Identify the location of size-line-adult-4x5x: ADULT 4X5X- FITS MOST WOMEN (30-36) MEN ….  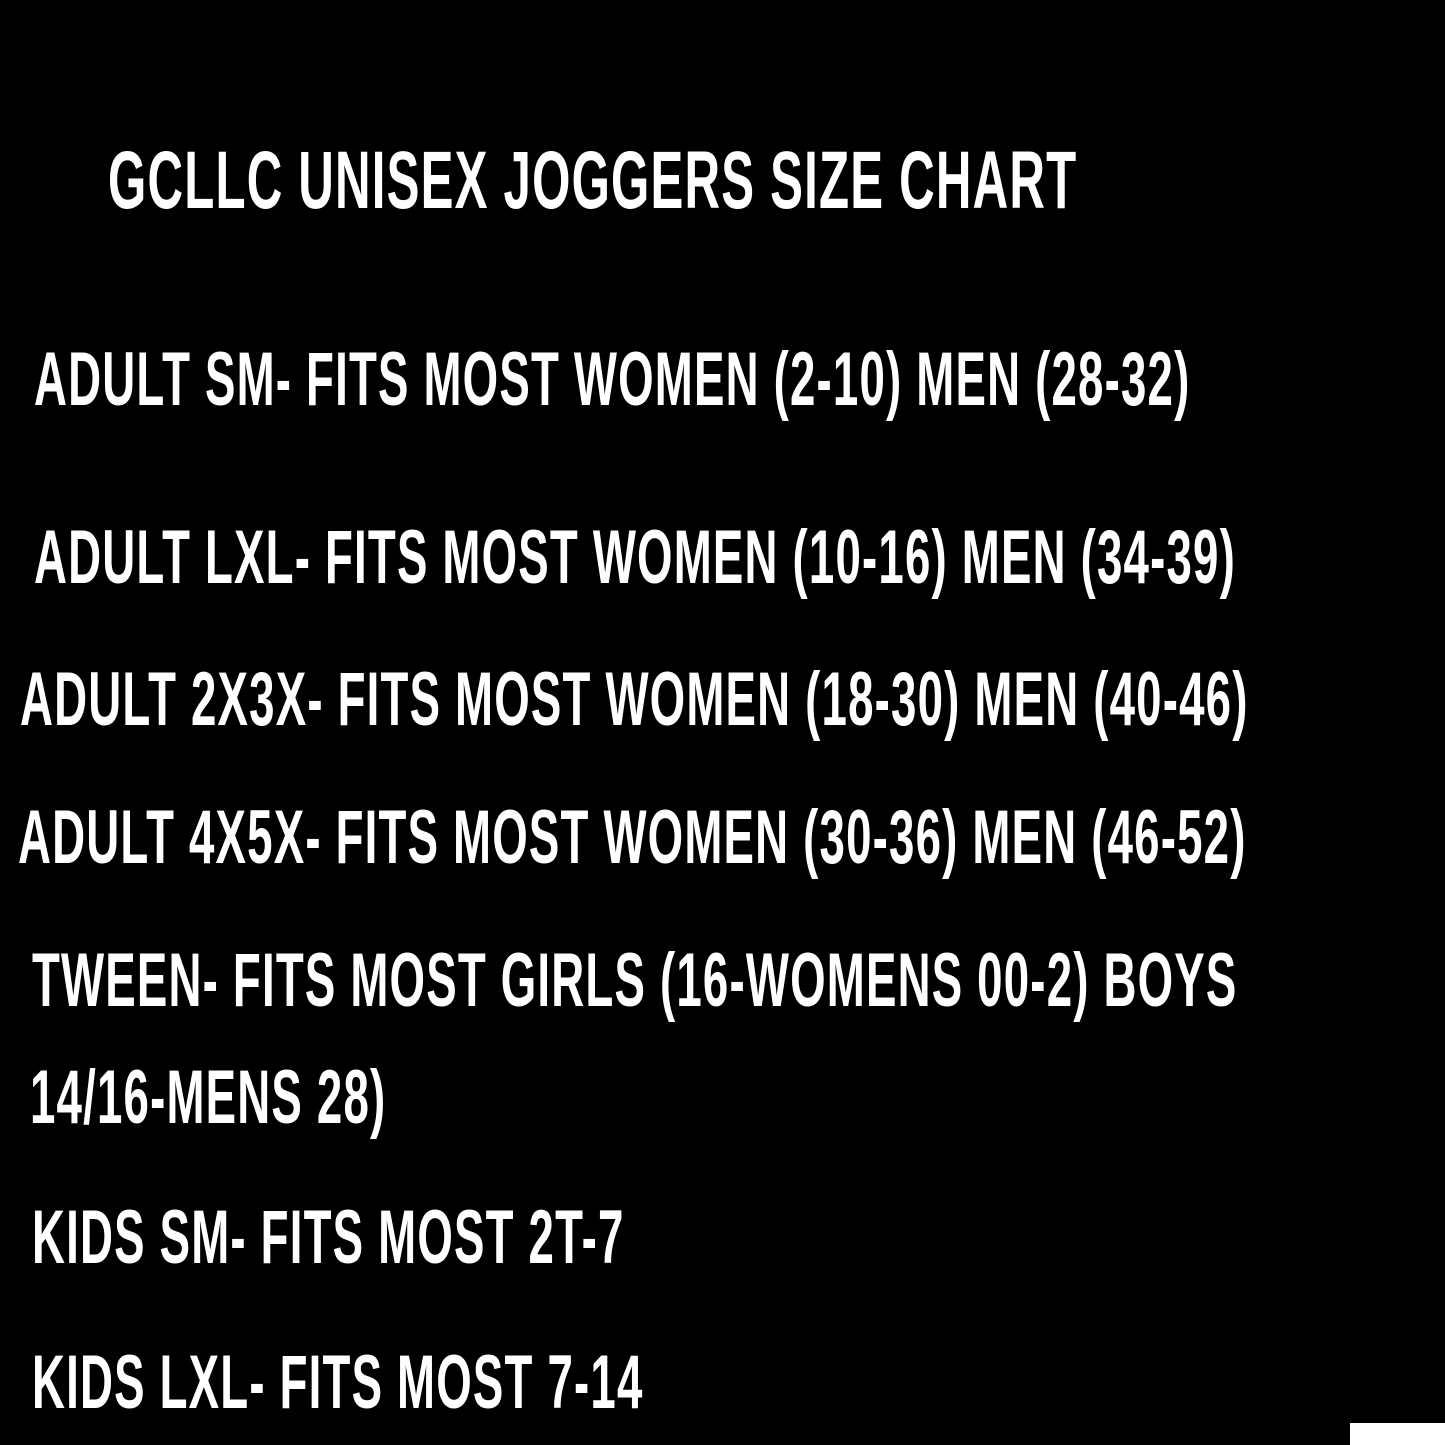
(632, 837).